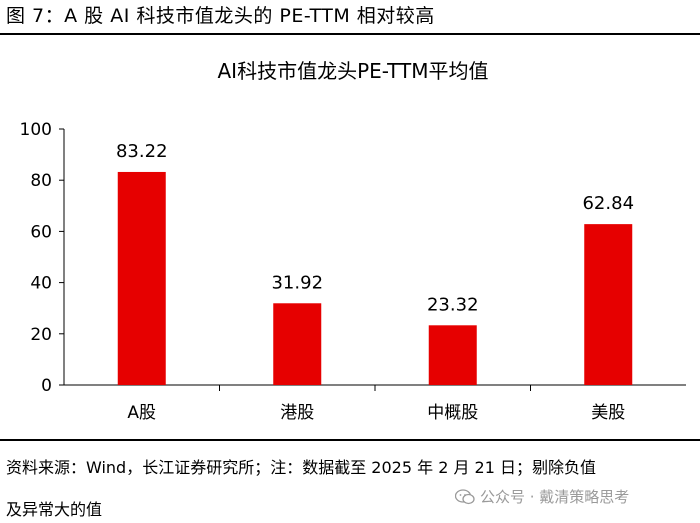 The height and width of the screenshot is (523, 700). I want to click on bar-value-label: 31.92, so click(297, 282).